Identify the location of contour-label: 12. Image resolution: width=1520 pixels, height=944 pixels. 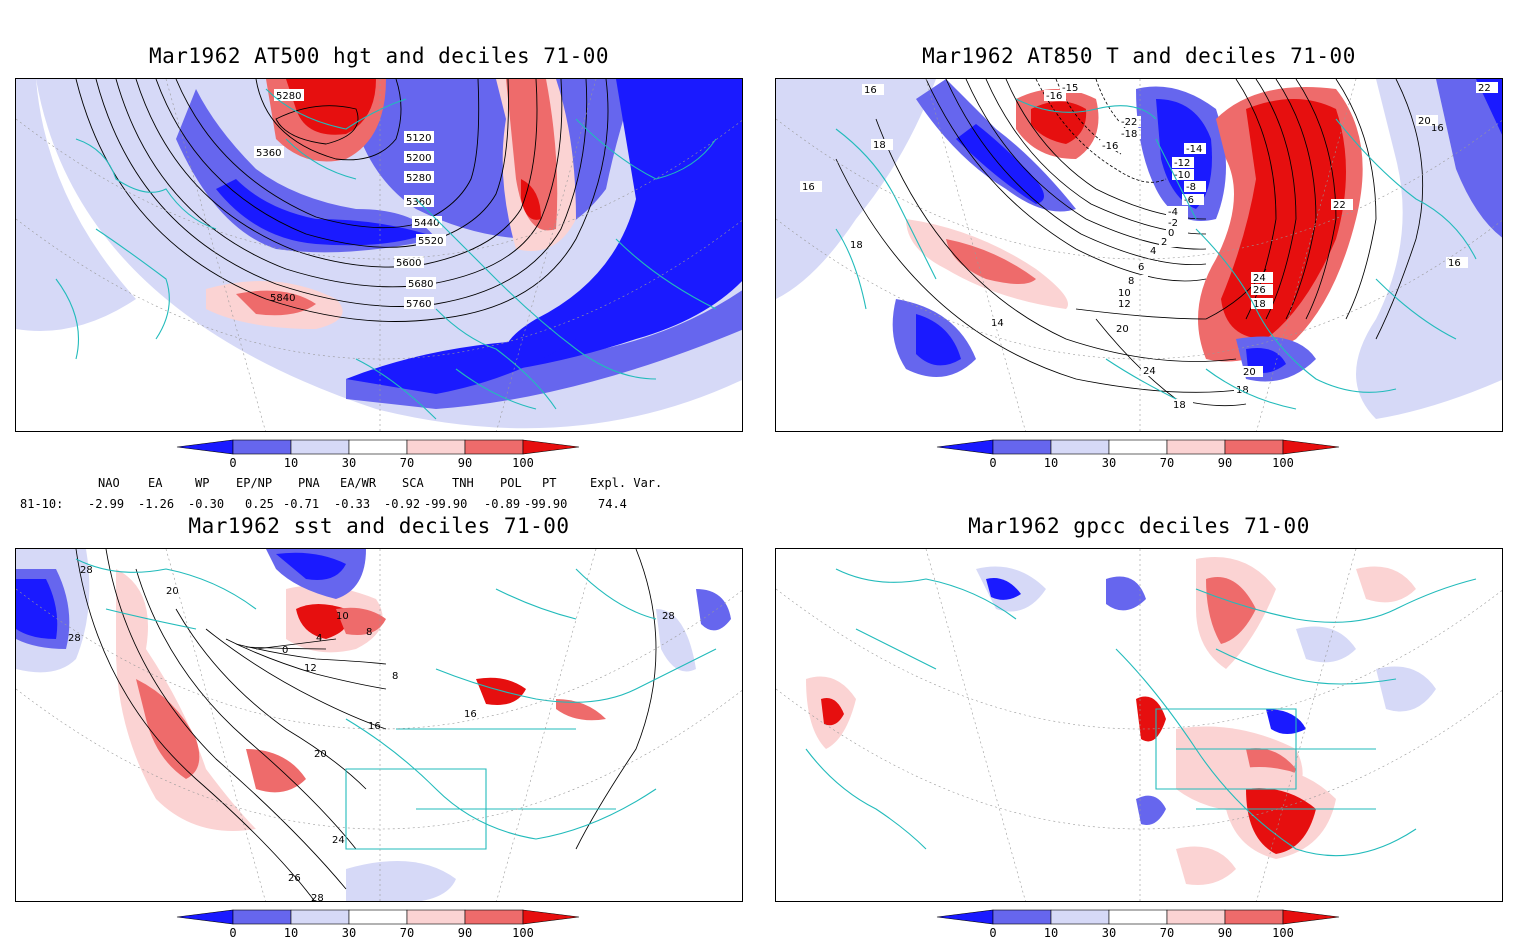
(1124, 304).